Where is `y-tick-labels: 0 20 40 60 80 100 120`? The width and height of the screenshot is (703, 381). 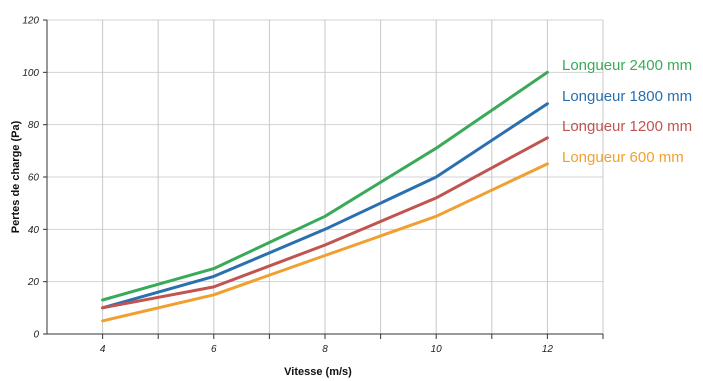
y-tick-labels: 0 20 40 60 80 100 120 is located at coordinates (30, 178).